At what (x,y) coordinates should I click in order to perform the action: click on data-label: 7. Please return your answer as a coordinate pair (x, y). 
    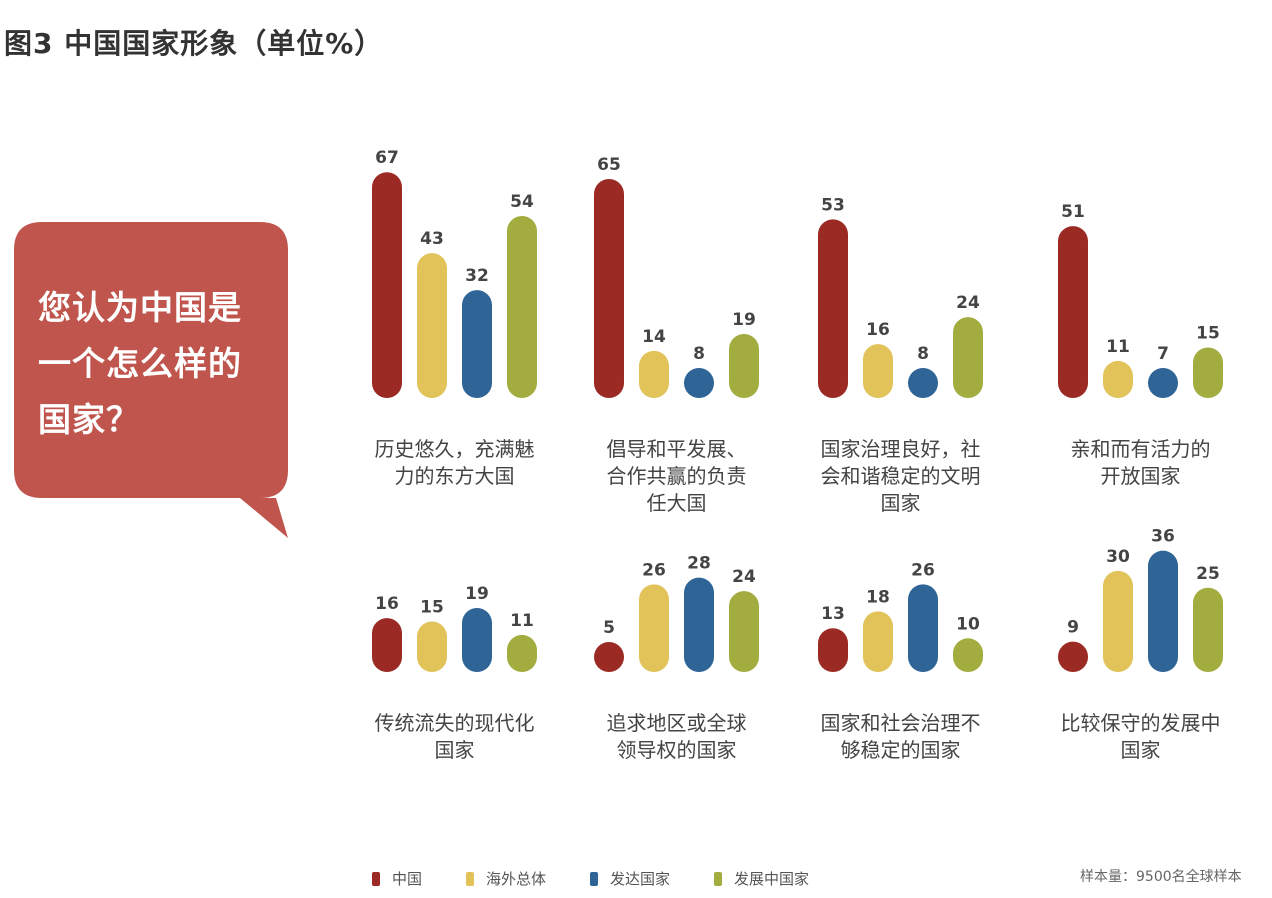
    Looking at the image, I should click on (1163, 354).